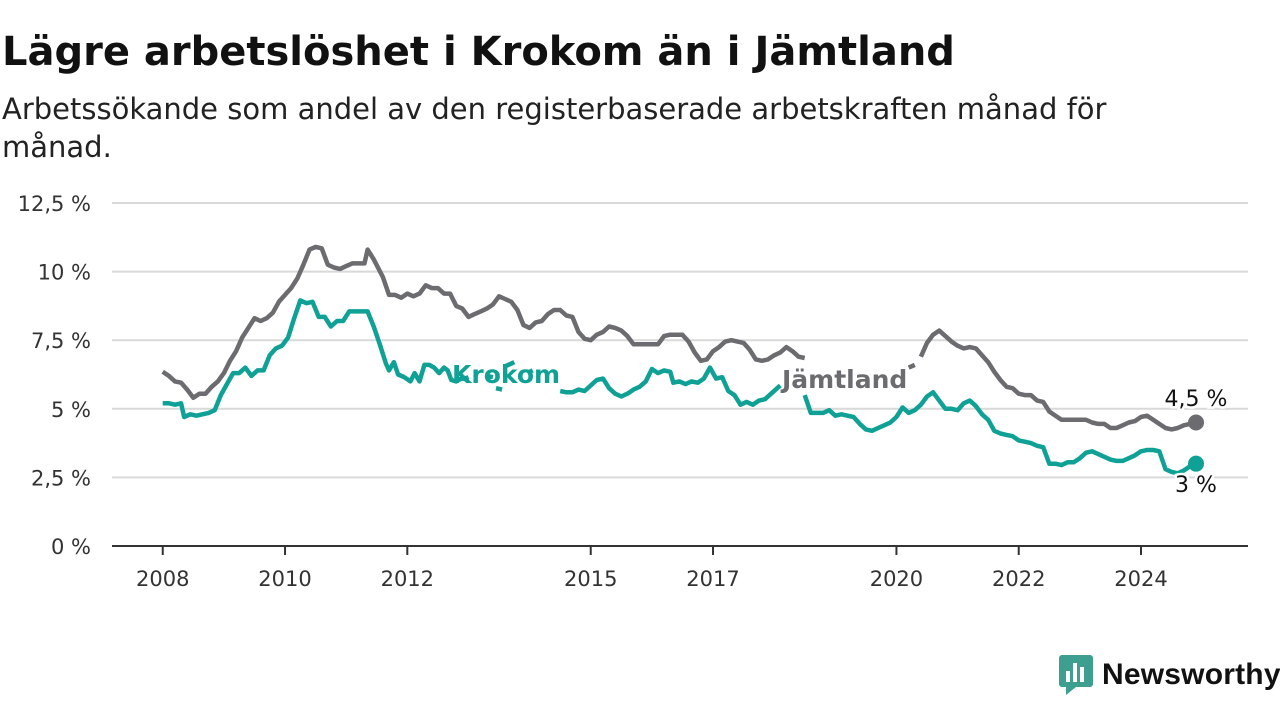 The image size is (1280, 720). Describe the element at coordinates (71, 410) in the screenshot. I see `y-tick-label: 5 %` at that location.